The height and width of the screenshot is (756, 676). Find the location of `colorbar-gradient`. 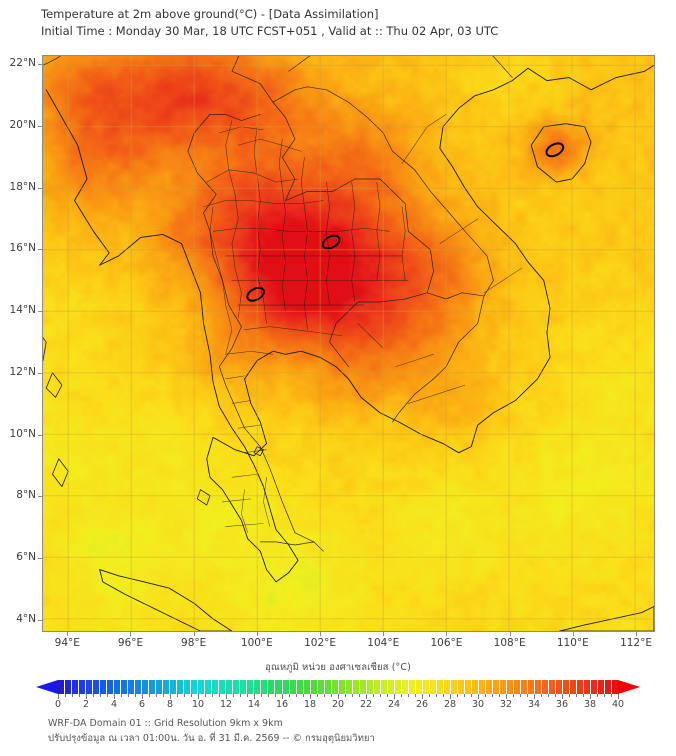

colorbar-gradient is located at coordinates (338, 687).